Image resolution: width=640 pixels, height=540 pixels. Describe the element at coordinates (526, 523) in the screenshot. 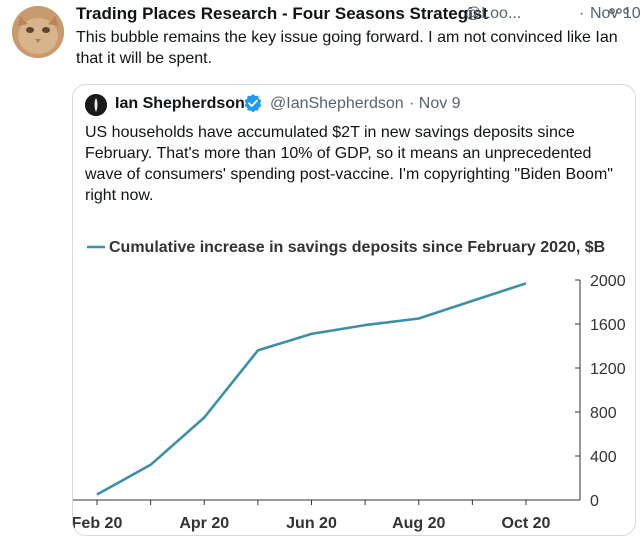

I see `x-tick-label: Oct 20` at that location.